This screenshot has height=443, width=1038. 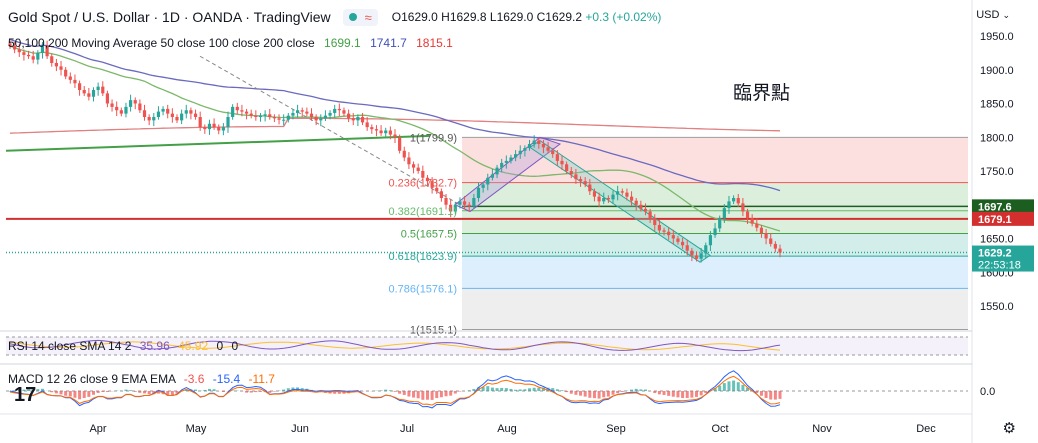 I want to click on market-status: ≈, so click(x=360, y=17).